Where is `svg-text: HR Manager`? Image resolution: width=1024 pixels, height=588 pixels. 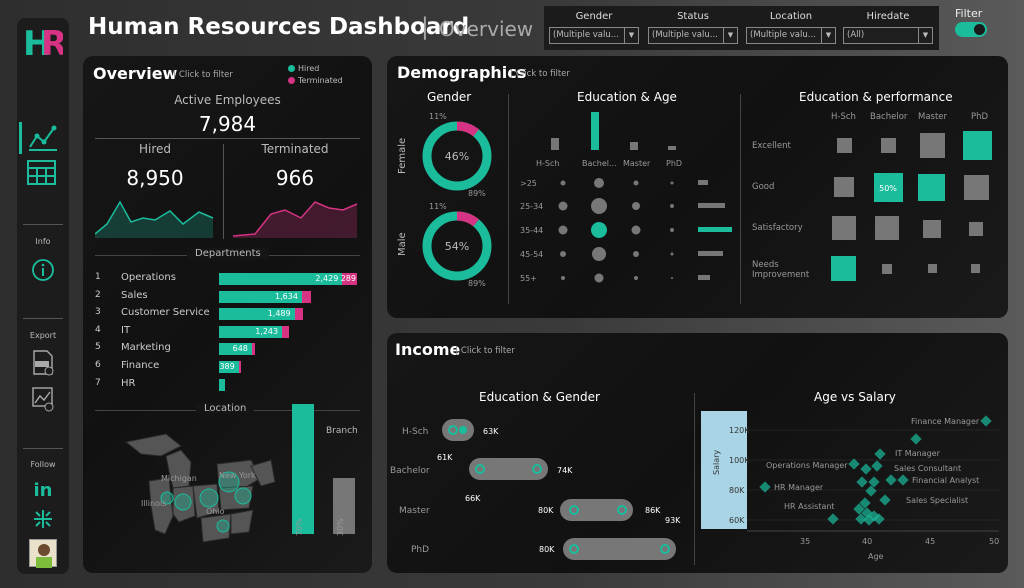
svg-text: HR Manager is located at coordinates (799, 487).